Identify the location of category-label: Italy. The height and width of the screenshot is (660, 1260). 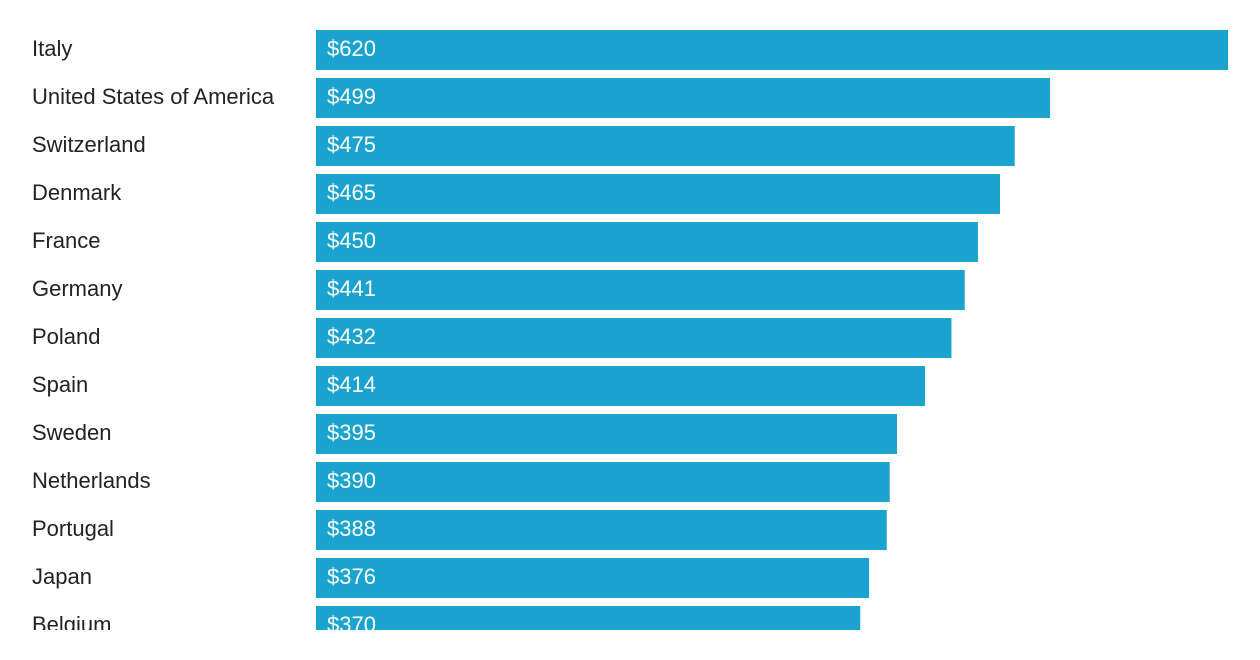
(52, 48).